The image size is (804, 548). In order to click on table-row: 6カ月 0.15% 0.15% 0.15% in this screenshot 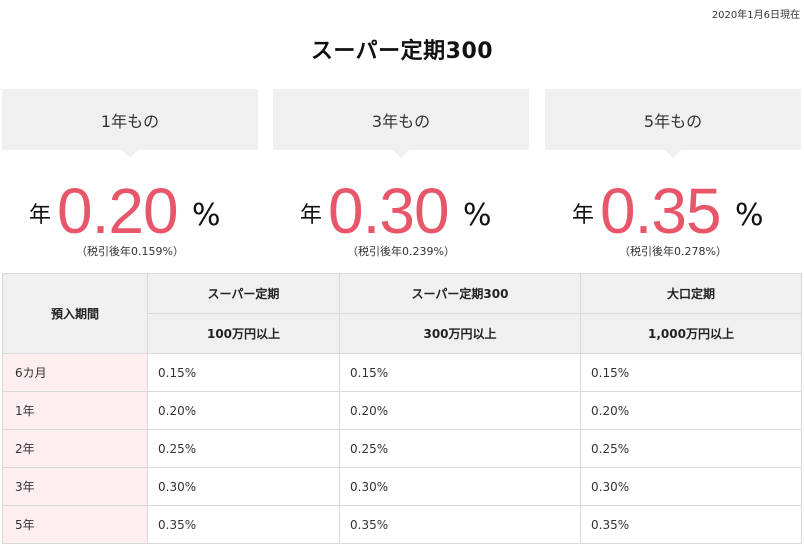, I will do `click(402, 372)`.